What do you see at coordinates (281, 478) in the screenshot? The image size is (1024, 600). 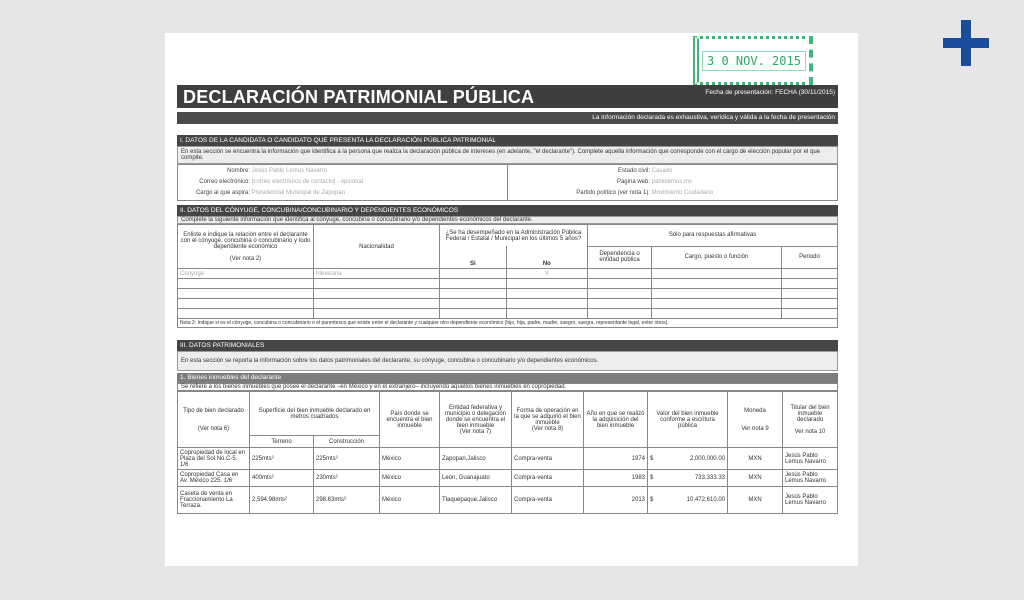 I see `land-cell: 400mts²` at bounding box center [281, 478].